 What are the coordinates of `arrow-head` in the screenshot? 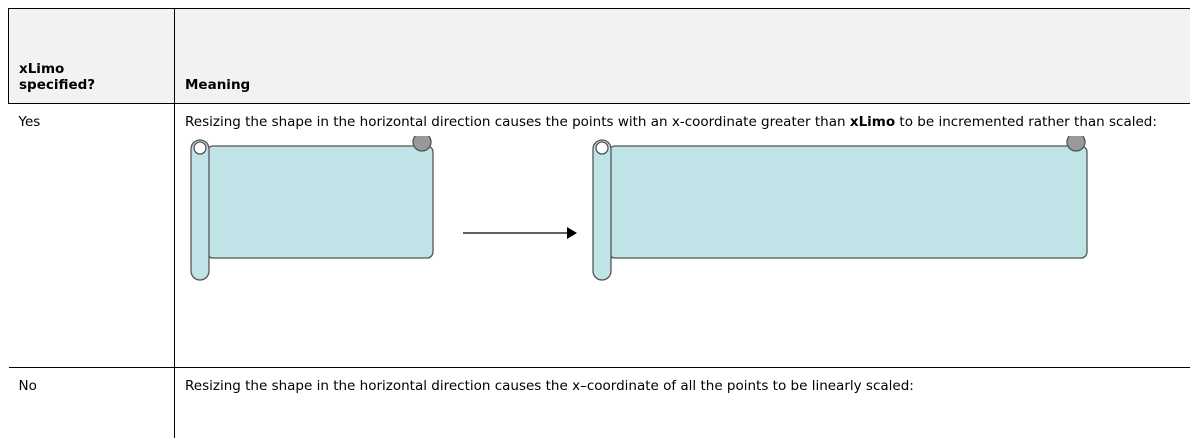 It's located at (572, 233).